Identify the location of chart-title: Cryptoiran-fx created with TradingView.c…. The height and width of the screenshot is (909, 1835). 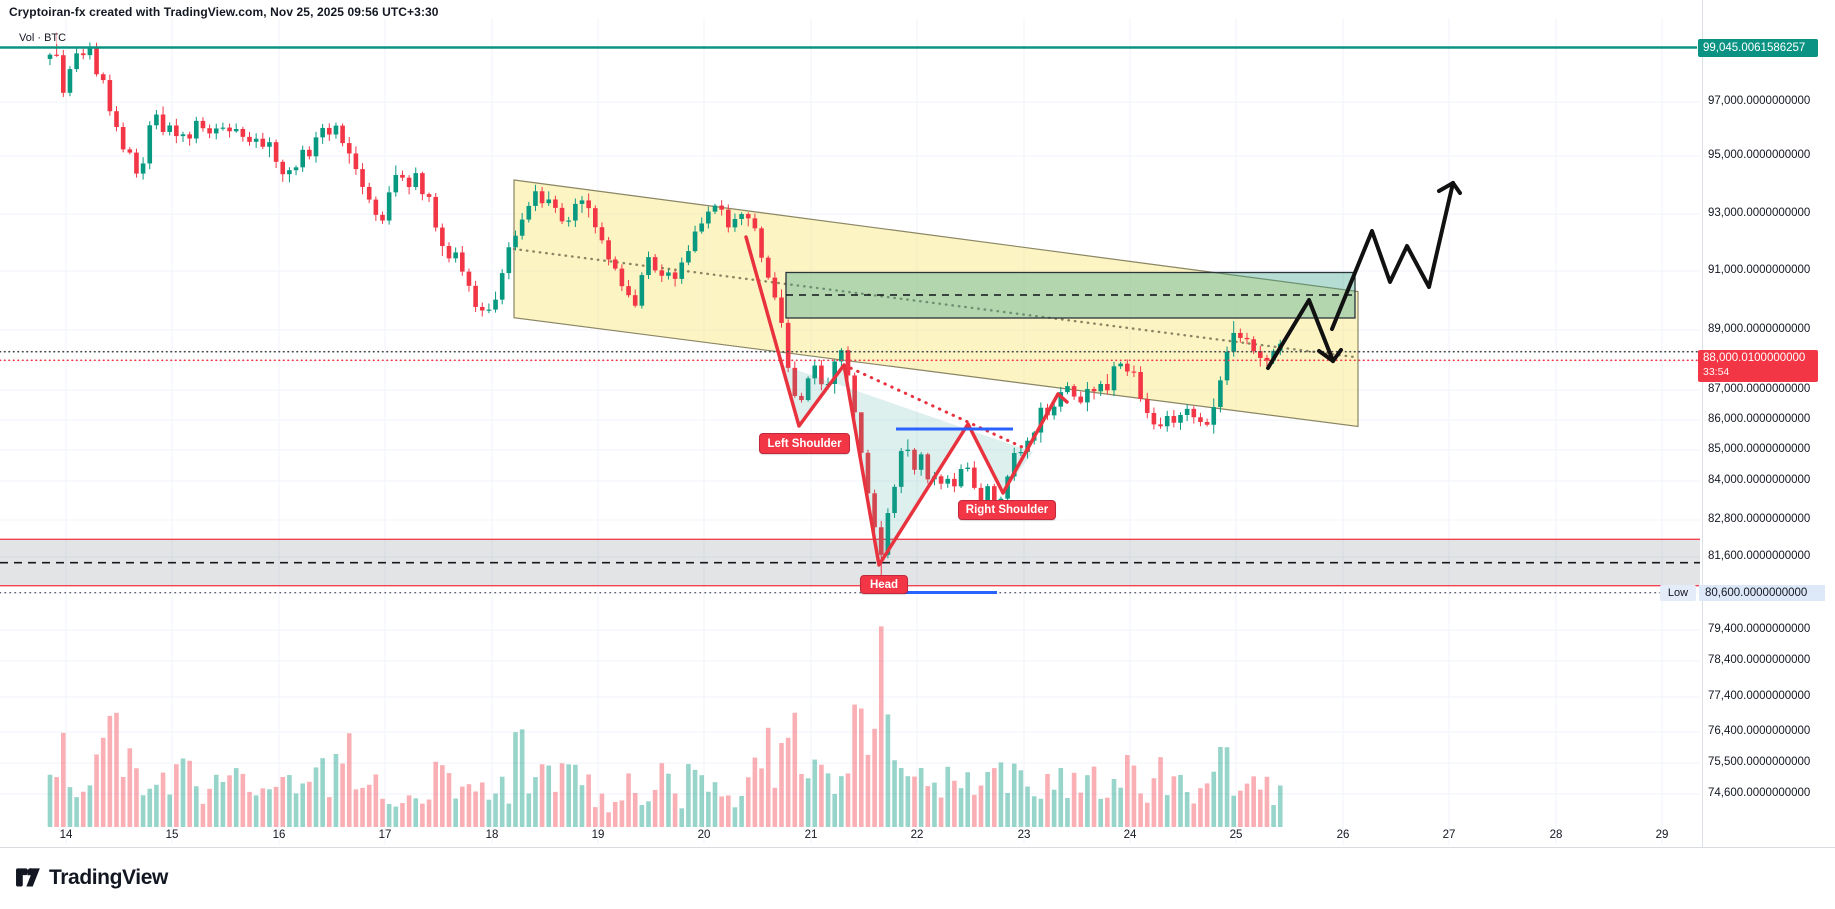
(224, 12).